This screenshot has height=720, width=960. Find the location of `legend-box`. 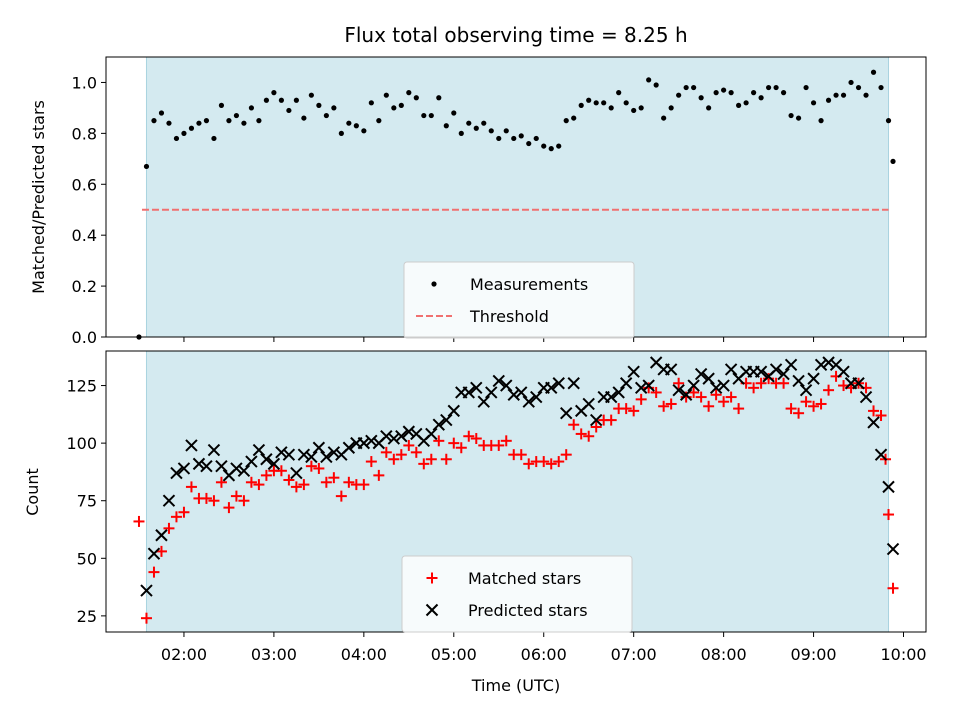

legend-box is located at coordinates (519, 300).